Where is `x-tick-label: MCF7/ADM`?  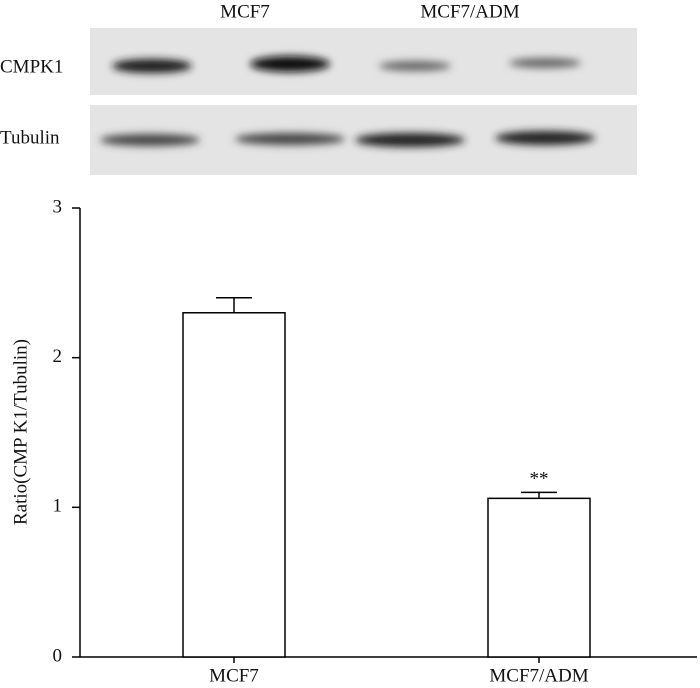 x-tick-label: MCF7/ADM is located at coordinates (538, 675).